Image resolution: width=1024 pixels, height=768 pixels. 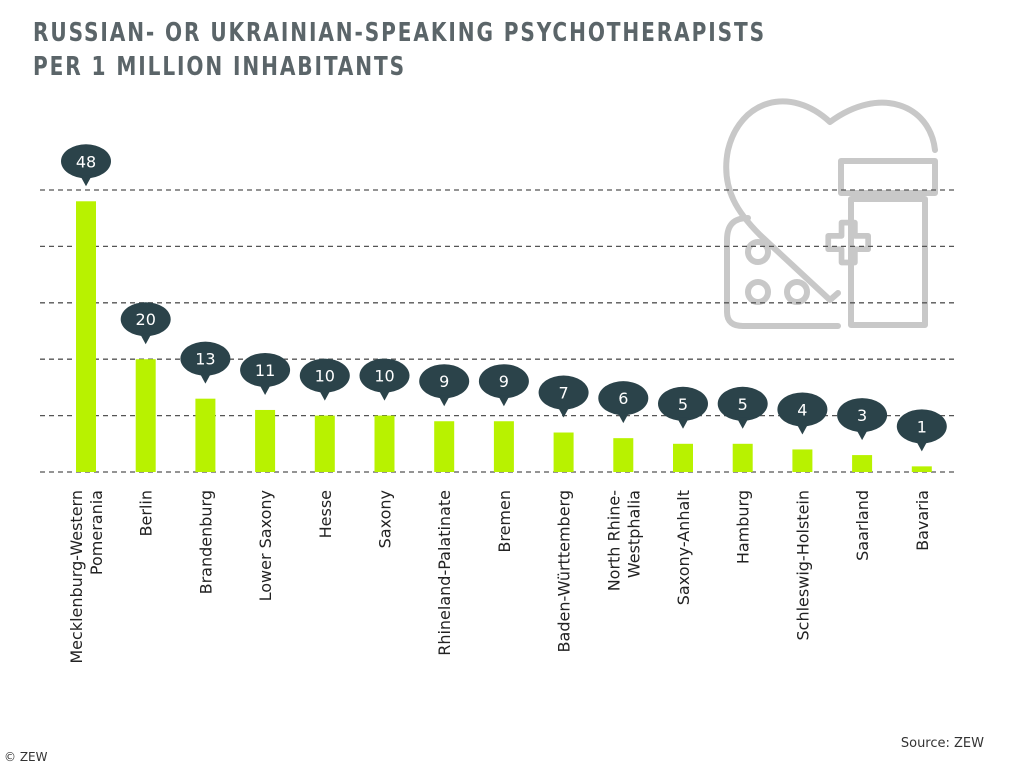 I want to click on x-tick-label: Brandenburg, so click(x=205, y=542).